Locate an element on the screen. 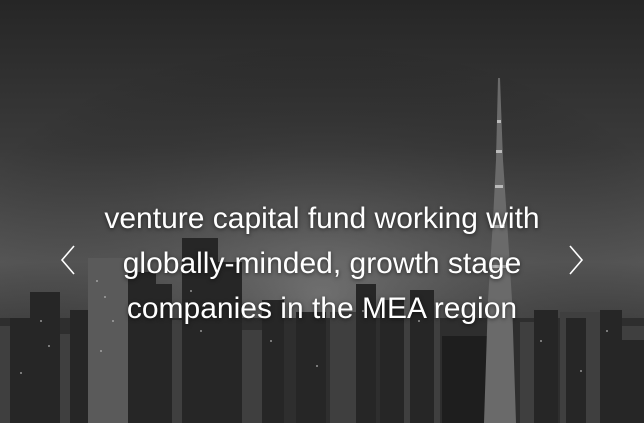 The image size is (644, 423). hero-caption-line: venture capital fund working with is located at coordinates (322, 218).